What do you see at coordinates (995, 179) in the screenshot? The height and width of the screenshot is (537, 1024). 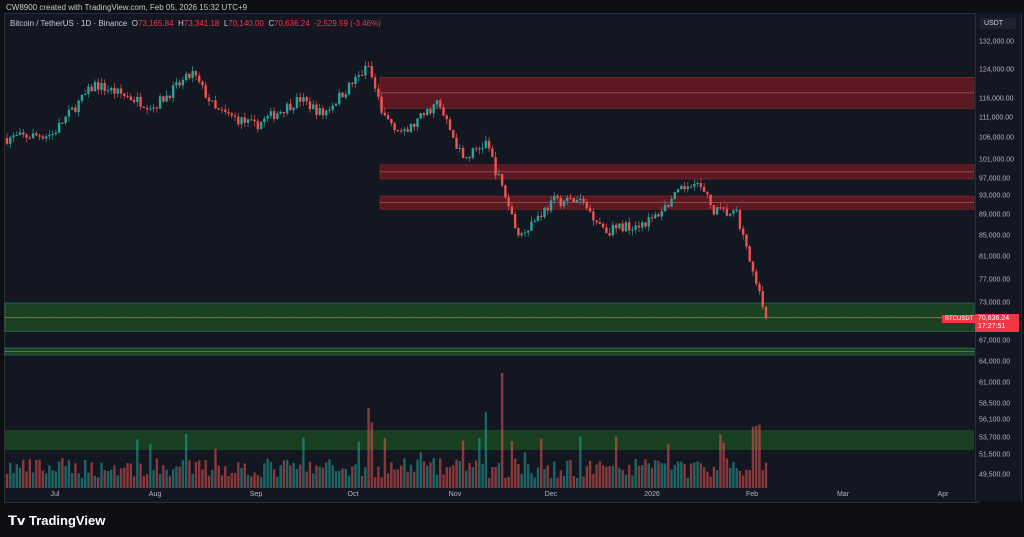 I see `price-tick: 97,000.00` at bounding box center [995, 179].